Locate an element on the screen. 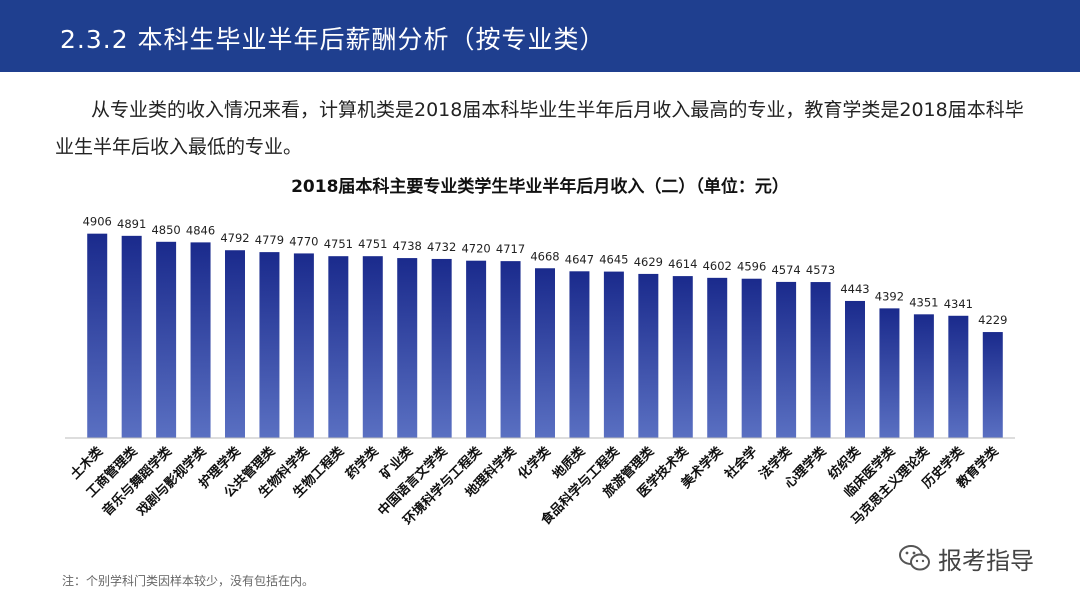  header-bar: 2.3.2 本科生毕业半年后薪酬分析（按专业类） is located at coordinates (540, 36).